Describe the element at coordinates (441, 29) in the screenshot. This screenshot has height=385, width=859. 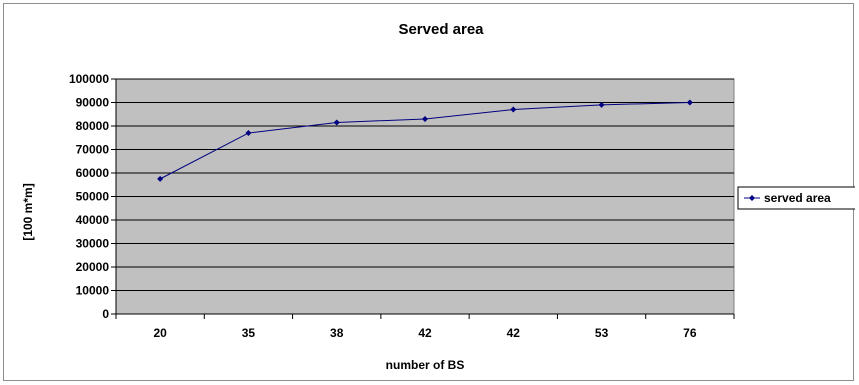
I see `chart-title: Served area` at that location.